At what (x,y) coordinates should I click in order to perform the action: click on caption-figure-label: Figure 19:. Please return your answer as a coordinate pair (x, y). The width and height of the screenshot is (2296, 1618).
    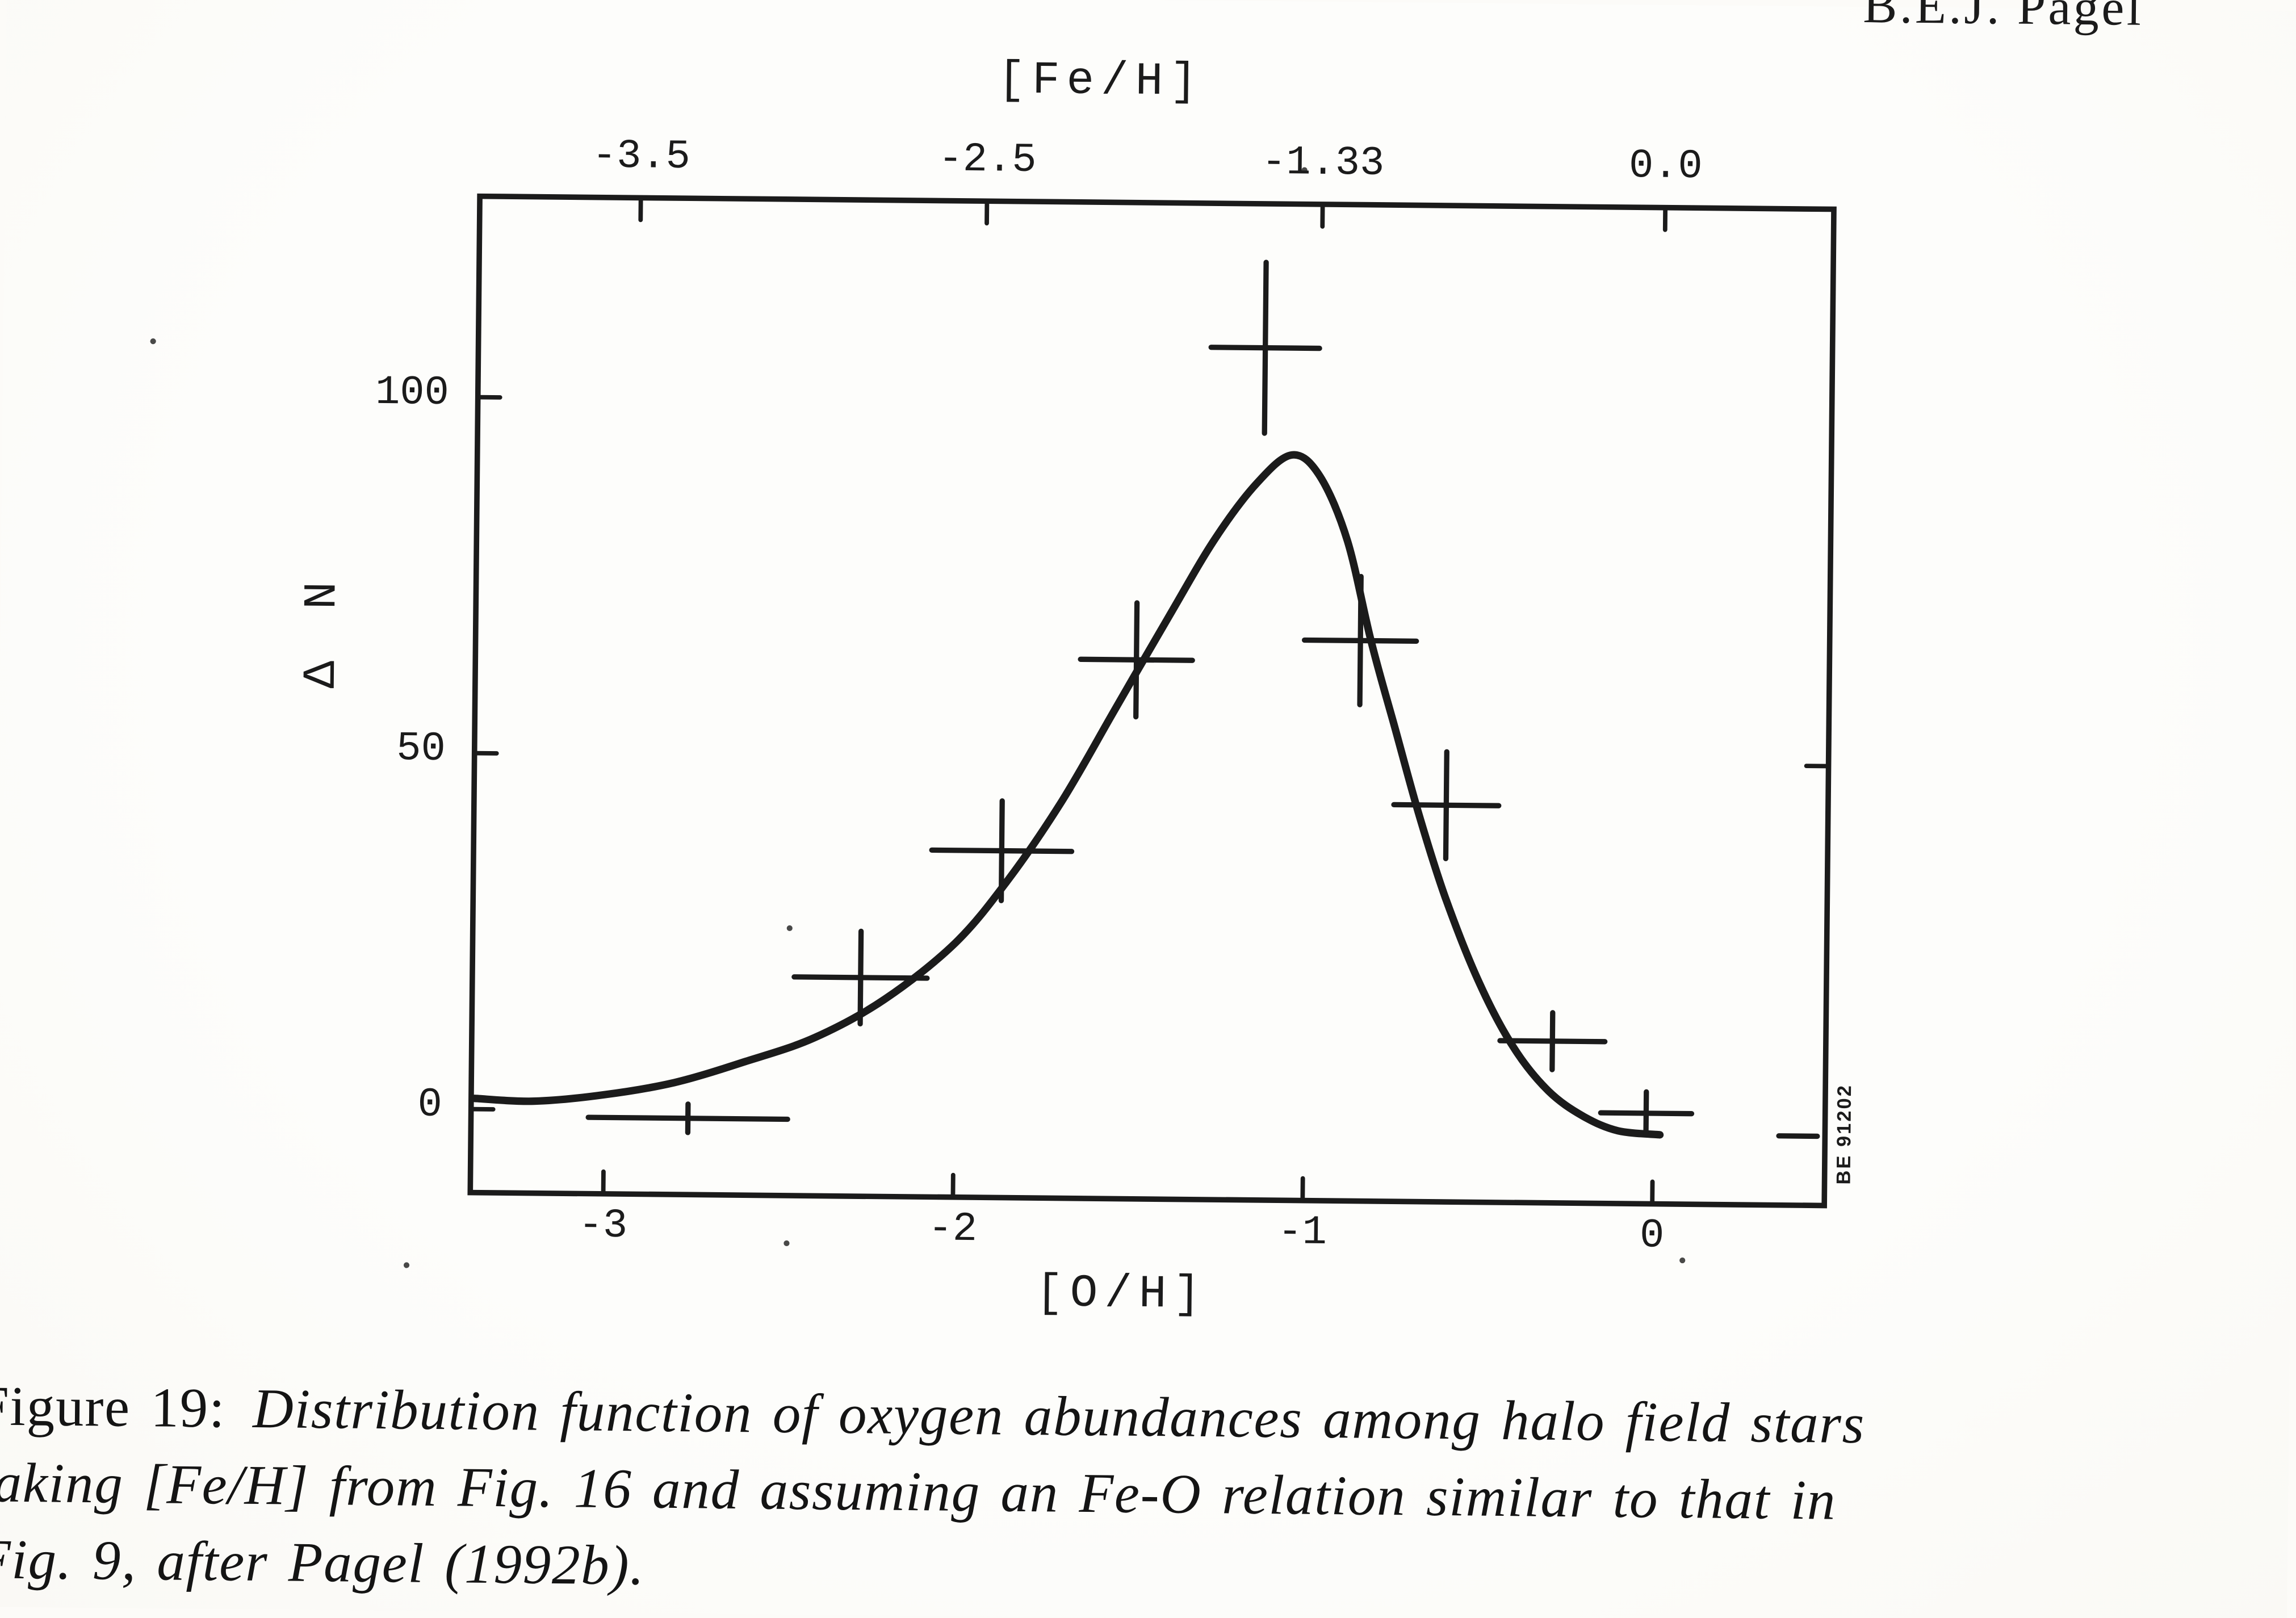
    Looking at the image, I should click on (113, 1409).